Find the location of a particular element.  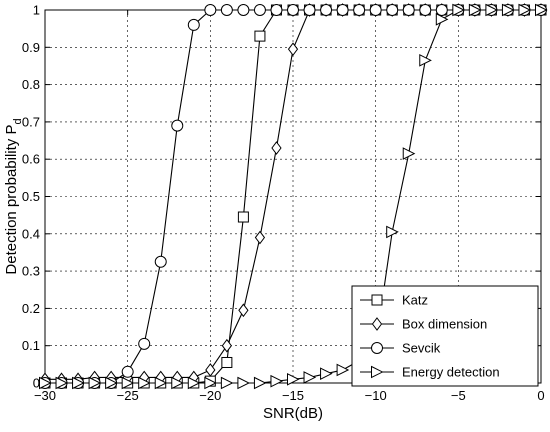

y-axis-label: Detection probability Pd is located at coordinates (13, 196).